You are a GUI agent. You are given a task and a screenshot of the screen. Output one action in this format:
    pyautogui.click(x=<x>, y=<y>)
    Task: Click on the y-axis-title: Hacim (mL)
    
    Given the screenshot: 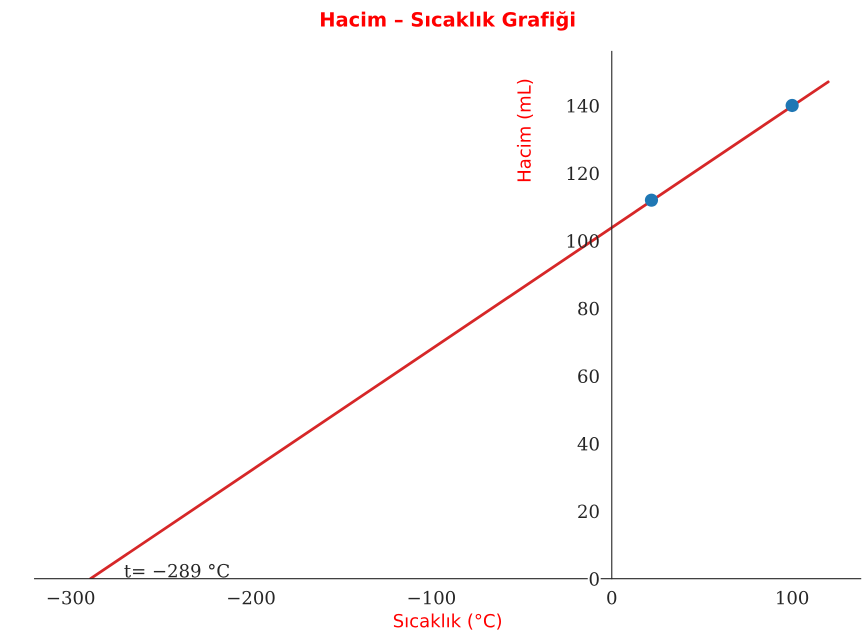 What is the action you would take?
    pyautogui.click(x=524, y=131)
    